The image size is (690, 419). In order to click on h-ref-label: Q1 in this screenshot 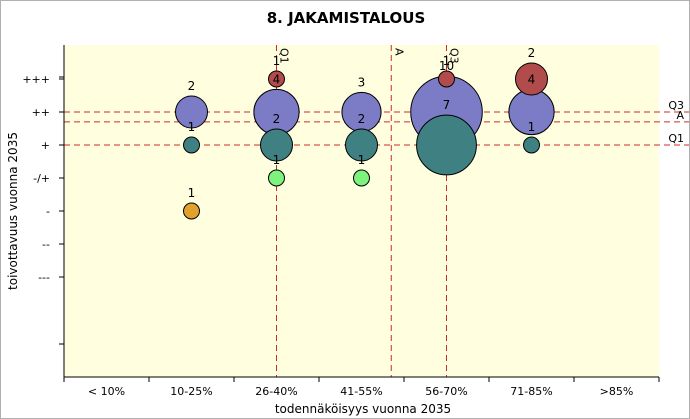, I will do `click(676, 138)`.